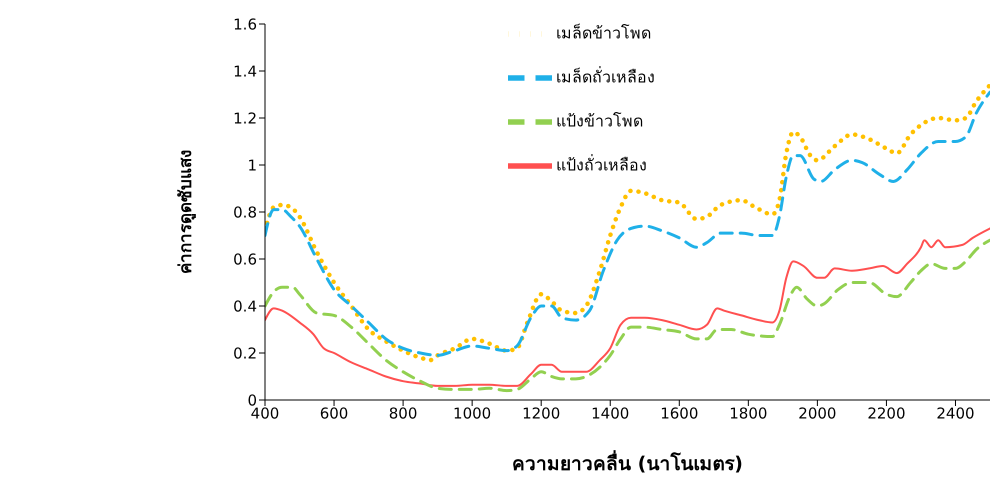 Image resolution: width=990 pixels, height=490 pixels. Describe the element at coordinates (245, 259) in the screenshot. I see `y-tick-label: 0.6` at that location.